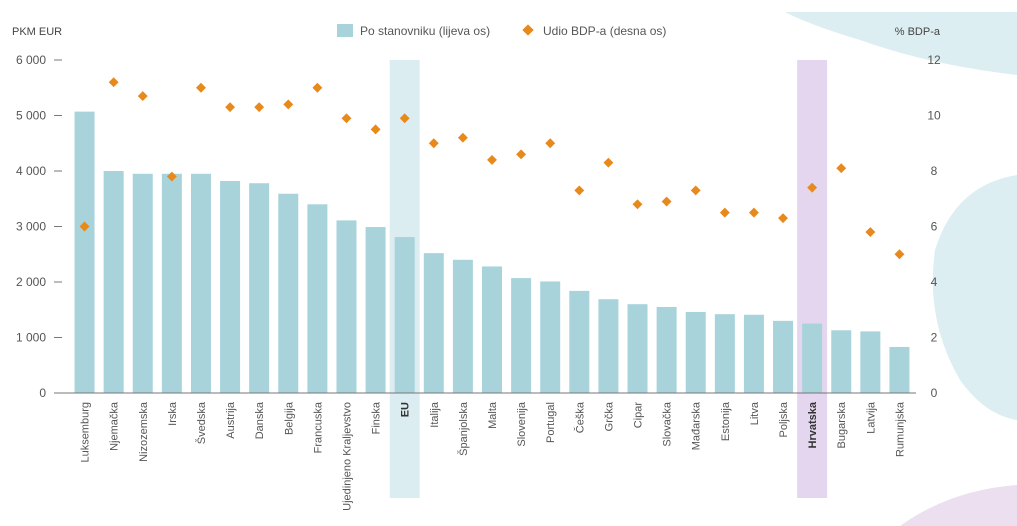 The width and height of the screenshot is (1017, 526). I want to click on bar-rumunjska, so click(899, 369).